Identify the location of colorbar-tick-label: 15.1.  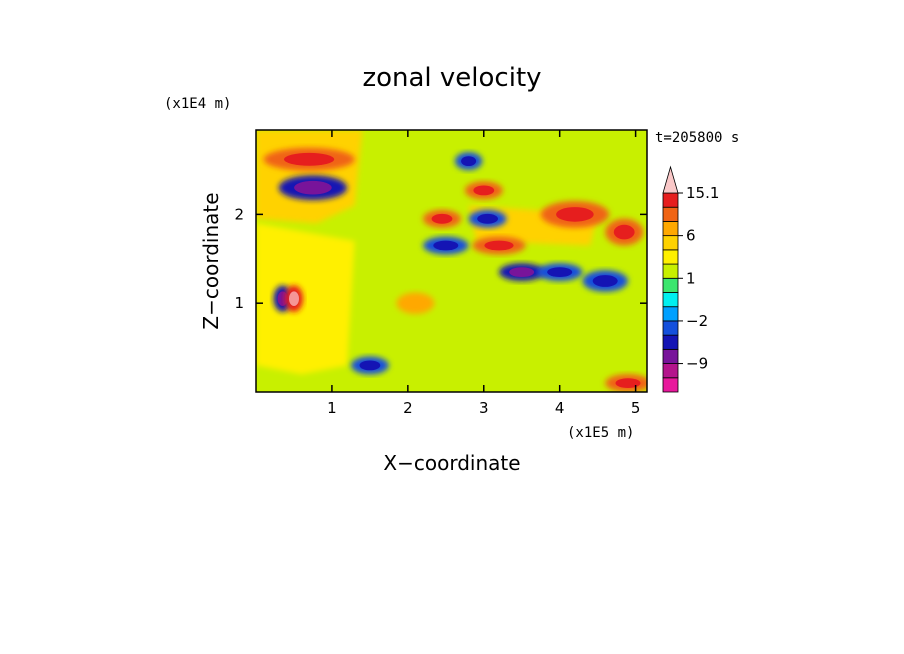
(702, 193).